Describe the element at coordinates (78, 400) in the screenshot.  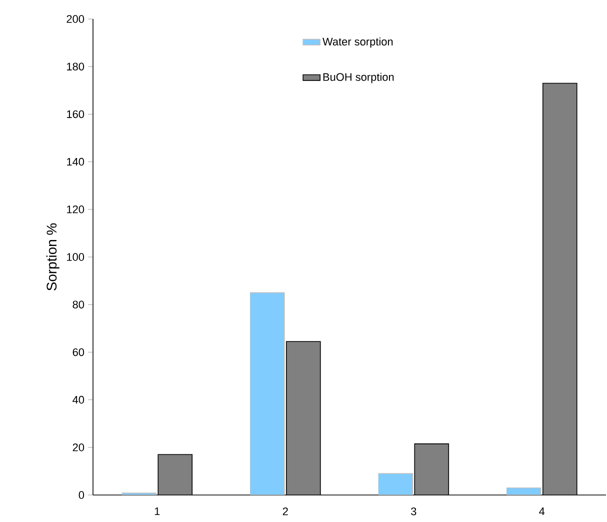
I see `y-tick-label: 40` at that location.